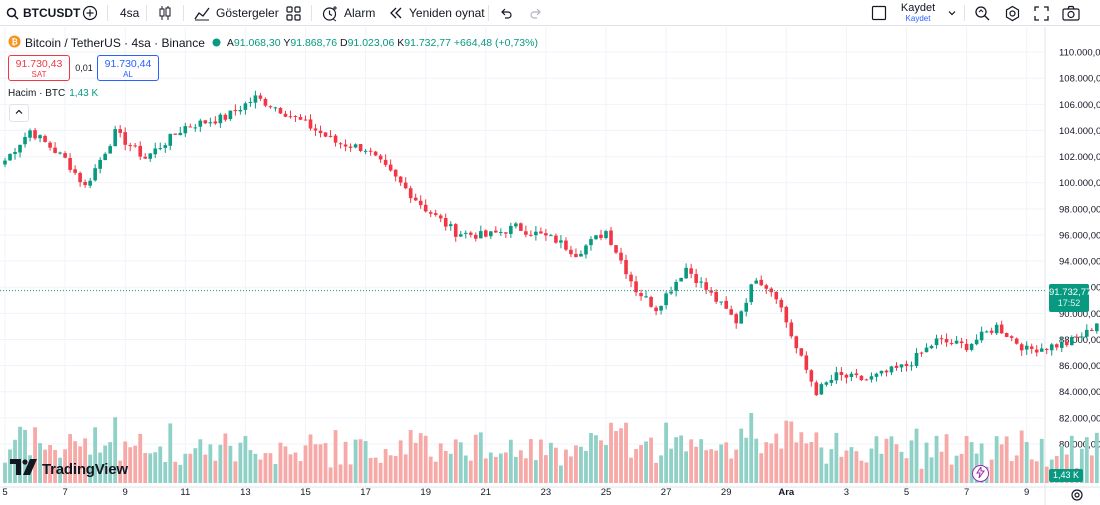 Image resolution: width=1100 pixels, height=505 pixels. I want to click on replay-button: Yeniden oynat, so click(437, 13).